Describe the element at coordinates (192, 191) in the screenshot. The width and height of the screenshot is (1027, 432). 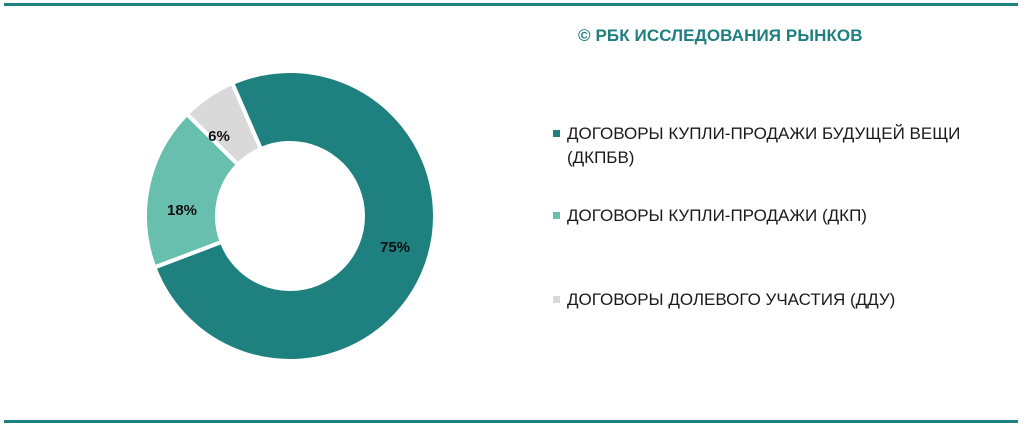
I see `slice-dkp` at that location.